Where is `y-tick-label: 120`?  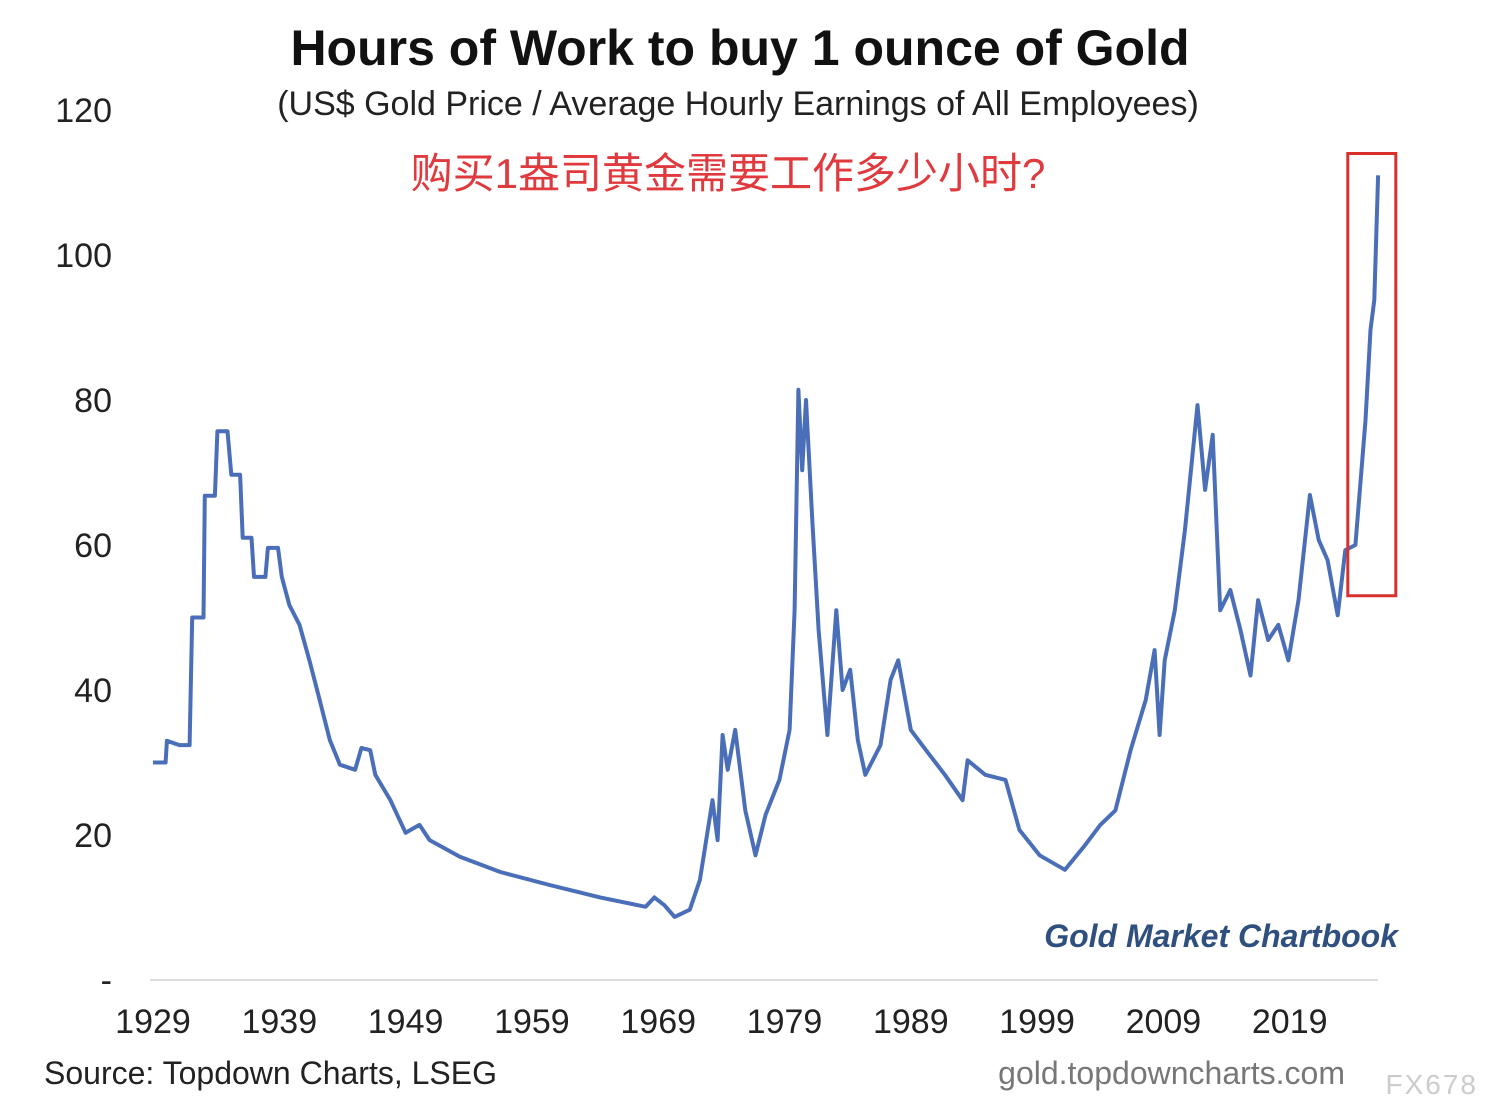
y-tick-label: 120 is located at coordinates (83, 111).